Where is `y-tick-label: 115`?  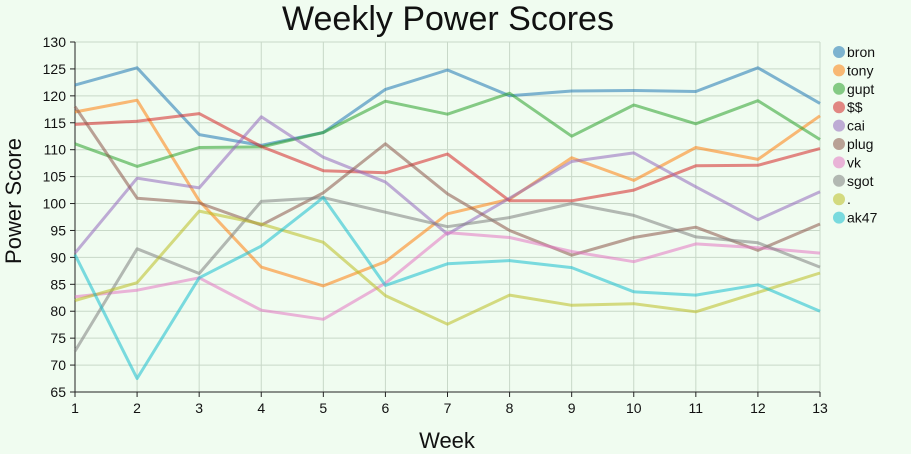
y-tick-label: 115 is located at coordinates (55, 123).